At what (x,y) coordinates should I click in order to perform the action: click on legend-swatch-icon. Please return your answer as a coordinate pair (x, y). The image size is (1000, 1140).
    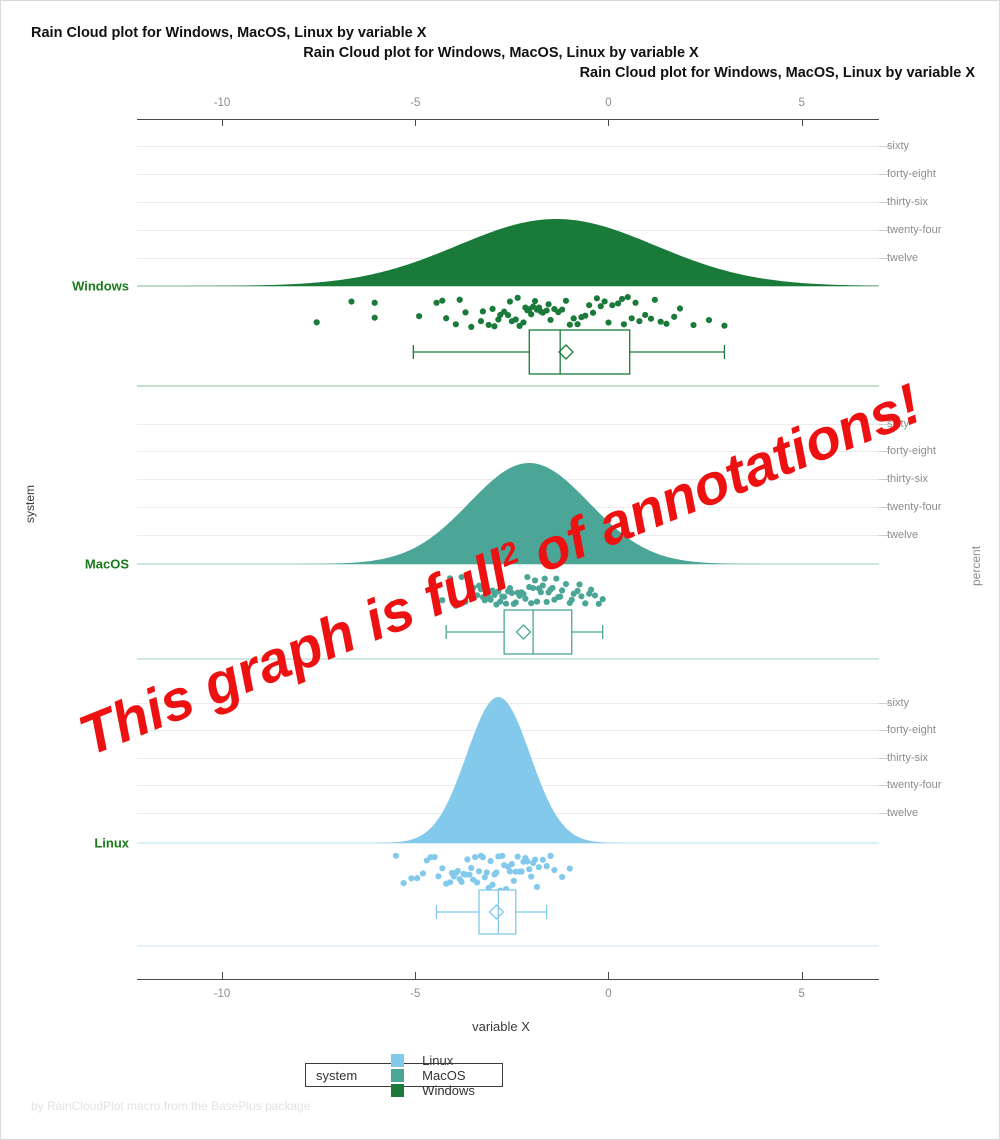
    Looking at the image, I should click on (398, 1060).